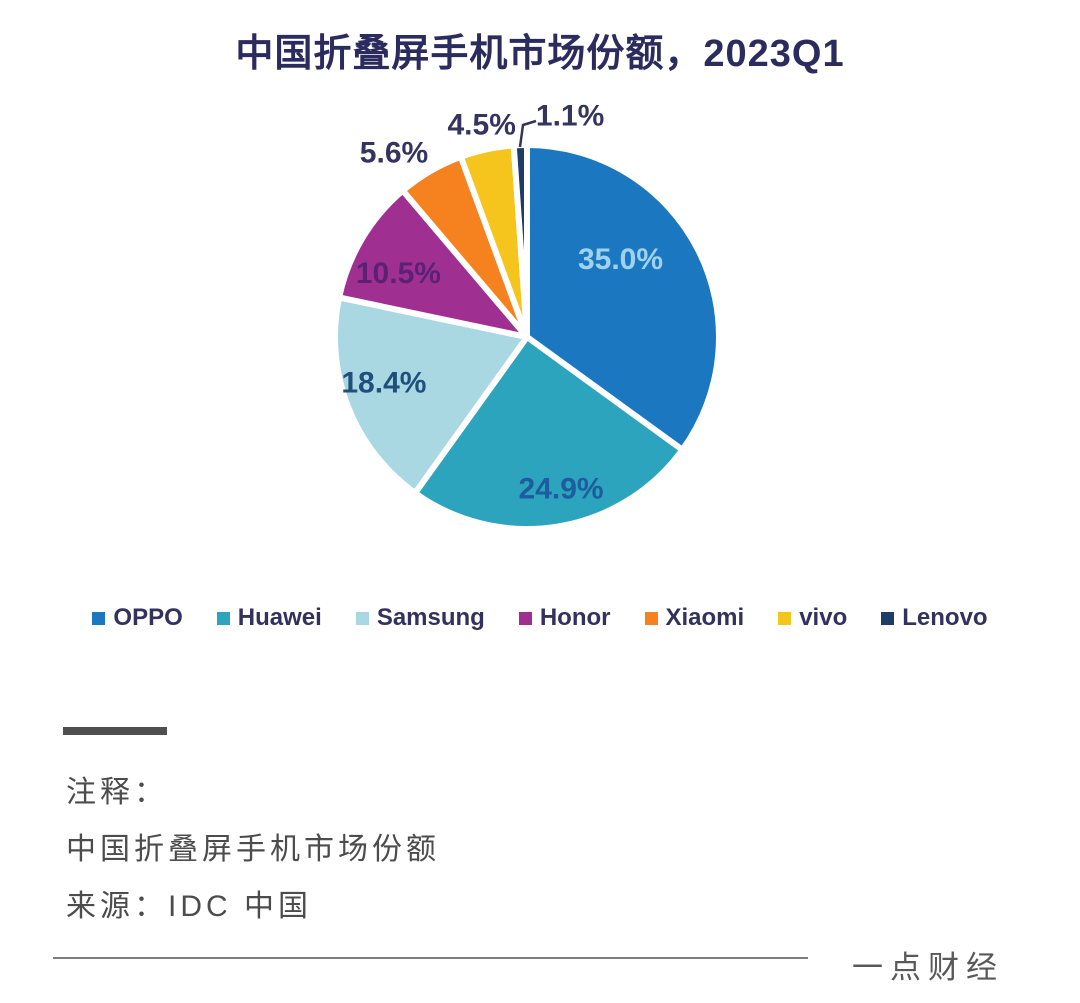  Describe the element at coordinates (651, 618) in the screenshot. I see `legend-swatch-xiaomi` at that location.